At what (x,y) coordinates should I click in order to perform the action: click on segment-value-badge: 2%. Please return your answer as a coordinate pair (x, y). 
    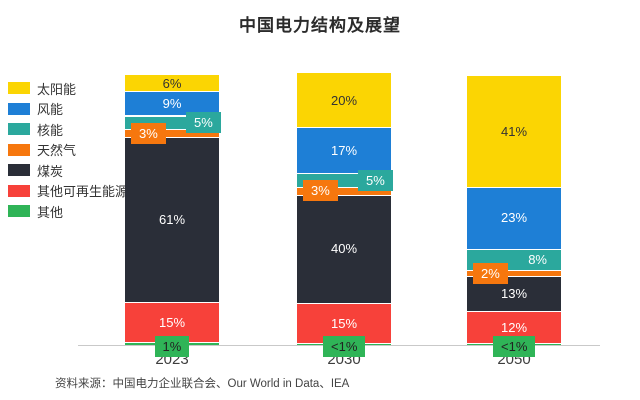
    Looking at the image, I should click on (490, 273).